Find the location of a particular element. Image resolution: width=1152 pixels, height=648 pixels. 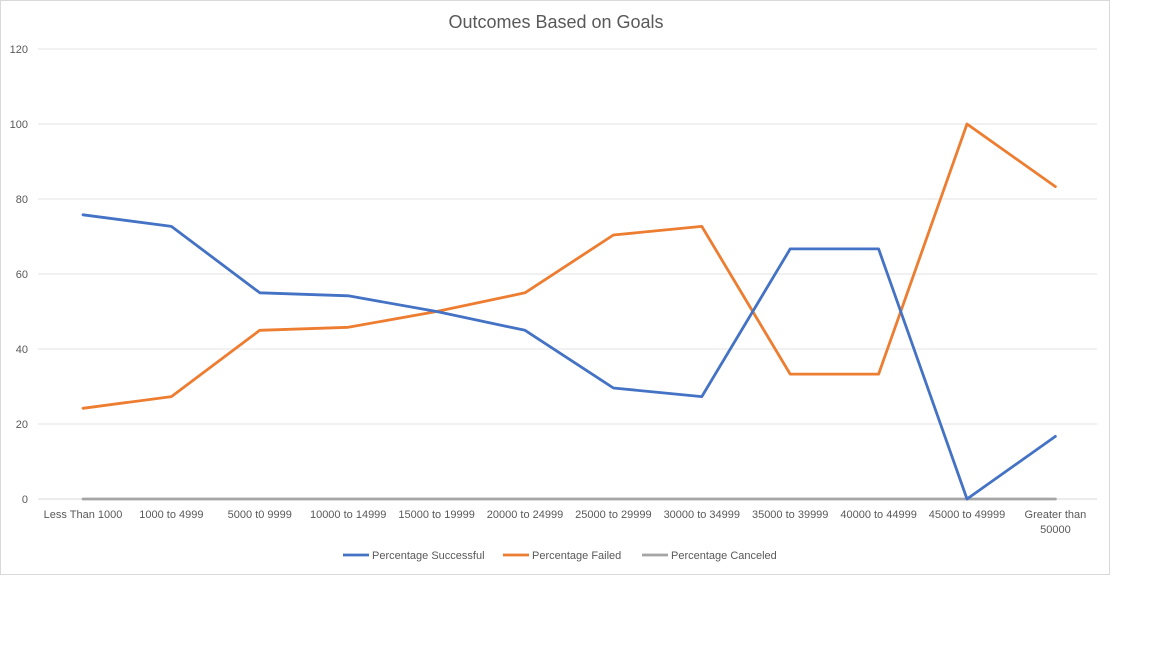

y-tick-label: 20 is located at coordinates (22, 425).